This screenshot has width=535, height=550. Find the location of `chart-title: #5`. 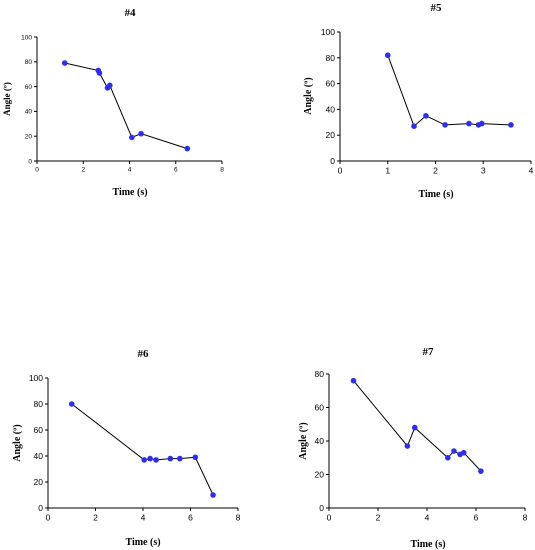

chart-title: #5 is located at coordinates (437, 8).